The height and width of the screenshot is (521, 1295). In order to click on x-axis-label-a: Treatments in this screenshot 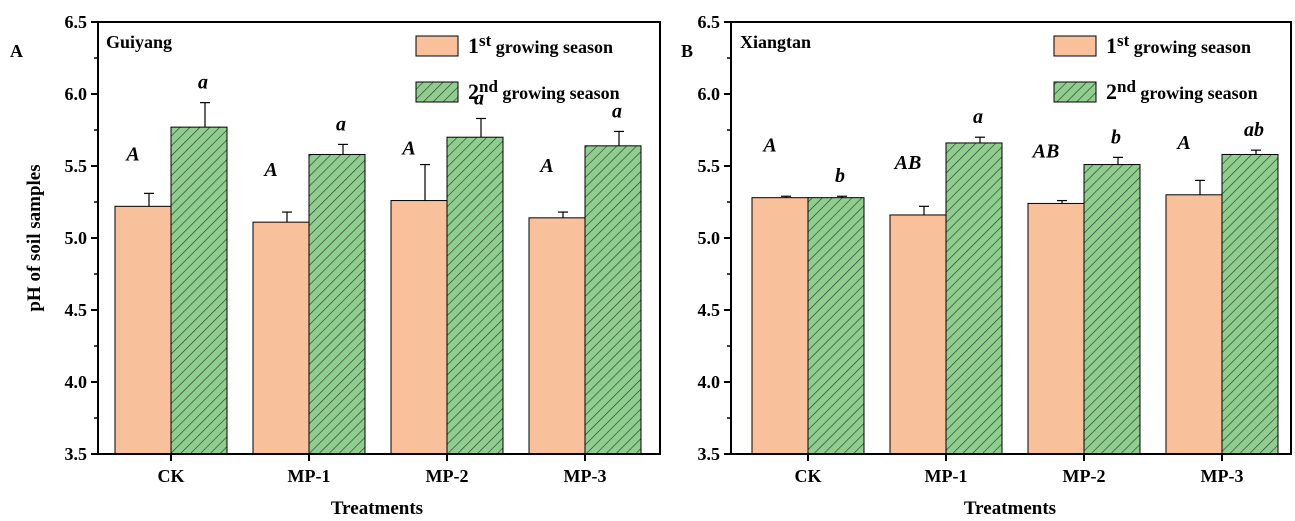, I will do `click(377, 508)`.